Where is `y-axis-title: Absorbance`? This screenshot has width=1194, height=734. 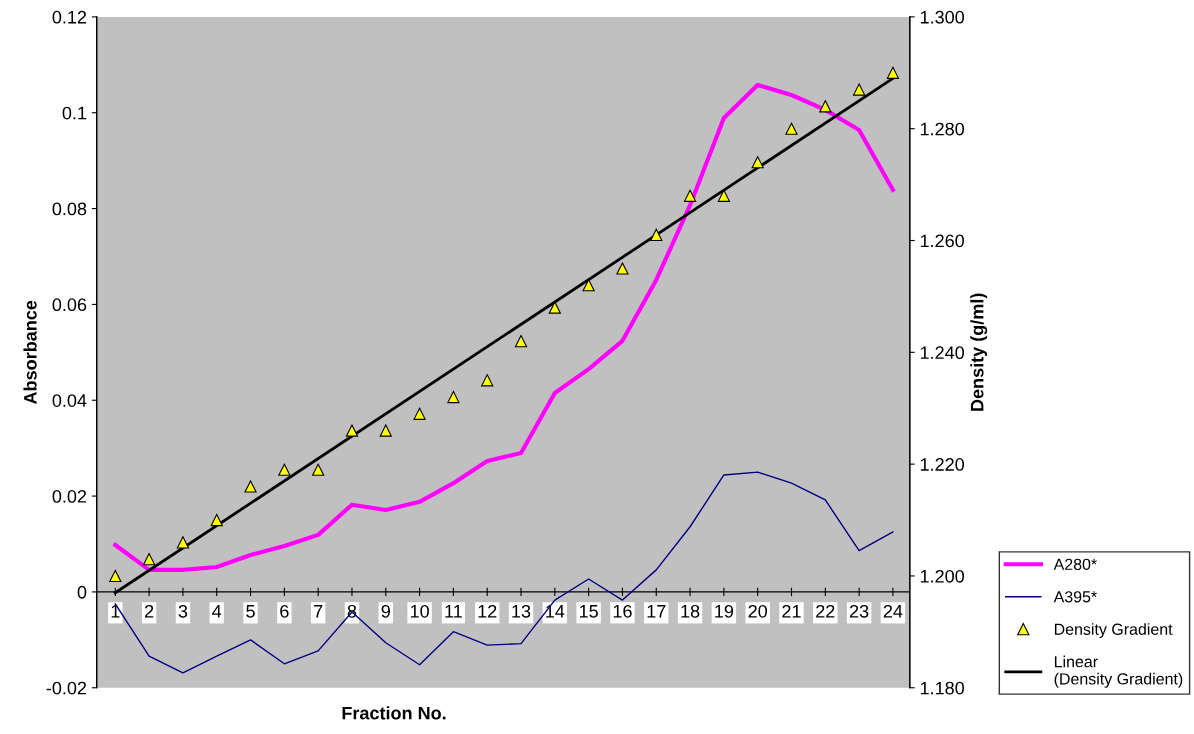
y-axis-title: Absorbance is located at coordinates (30, 352).